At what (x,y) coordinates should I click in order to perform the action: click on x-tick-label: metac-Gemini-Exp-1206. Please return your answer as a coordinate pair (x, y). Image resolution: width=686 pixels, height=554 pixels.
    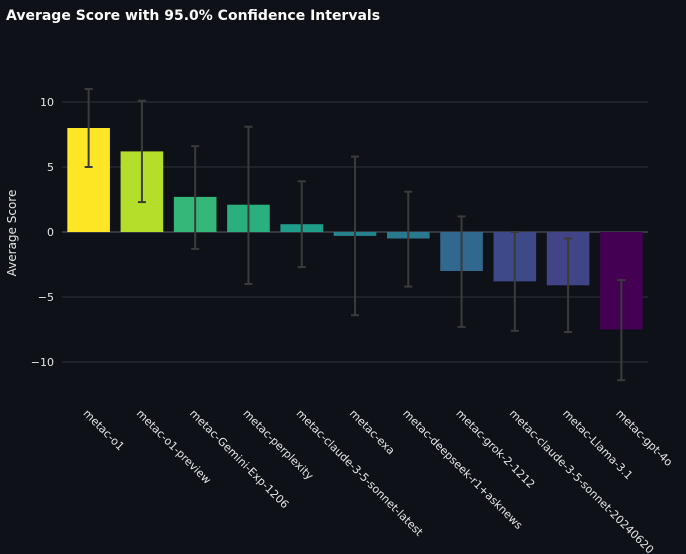
    Looking at the image, I should click on (239, 459).